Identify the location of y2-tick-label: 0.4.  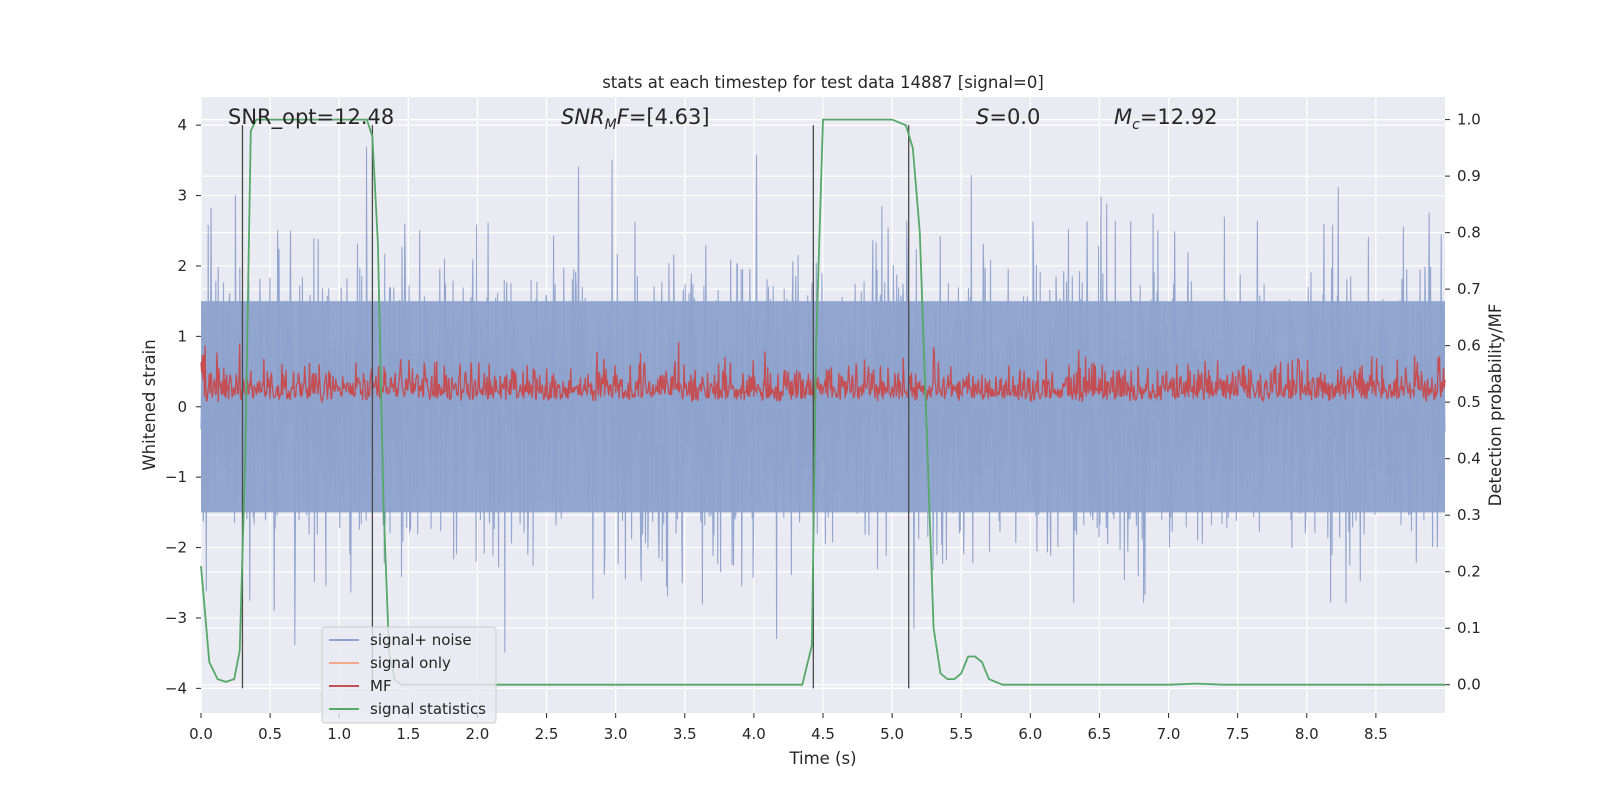
(1469, 459).